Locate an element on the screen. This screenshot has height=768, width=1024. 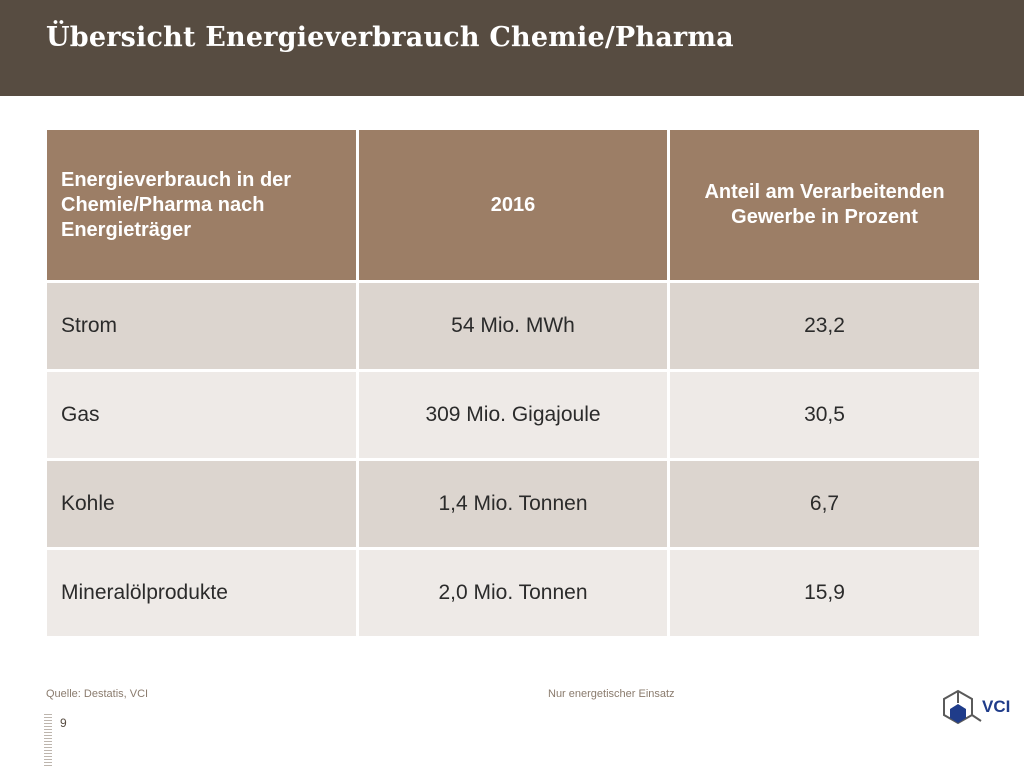
energy-carrier-cell: Kohle is located at coordinates (201, 504).